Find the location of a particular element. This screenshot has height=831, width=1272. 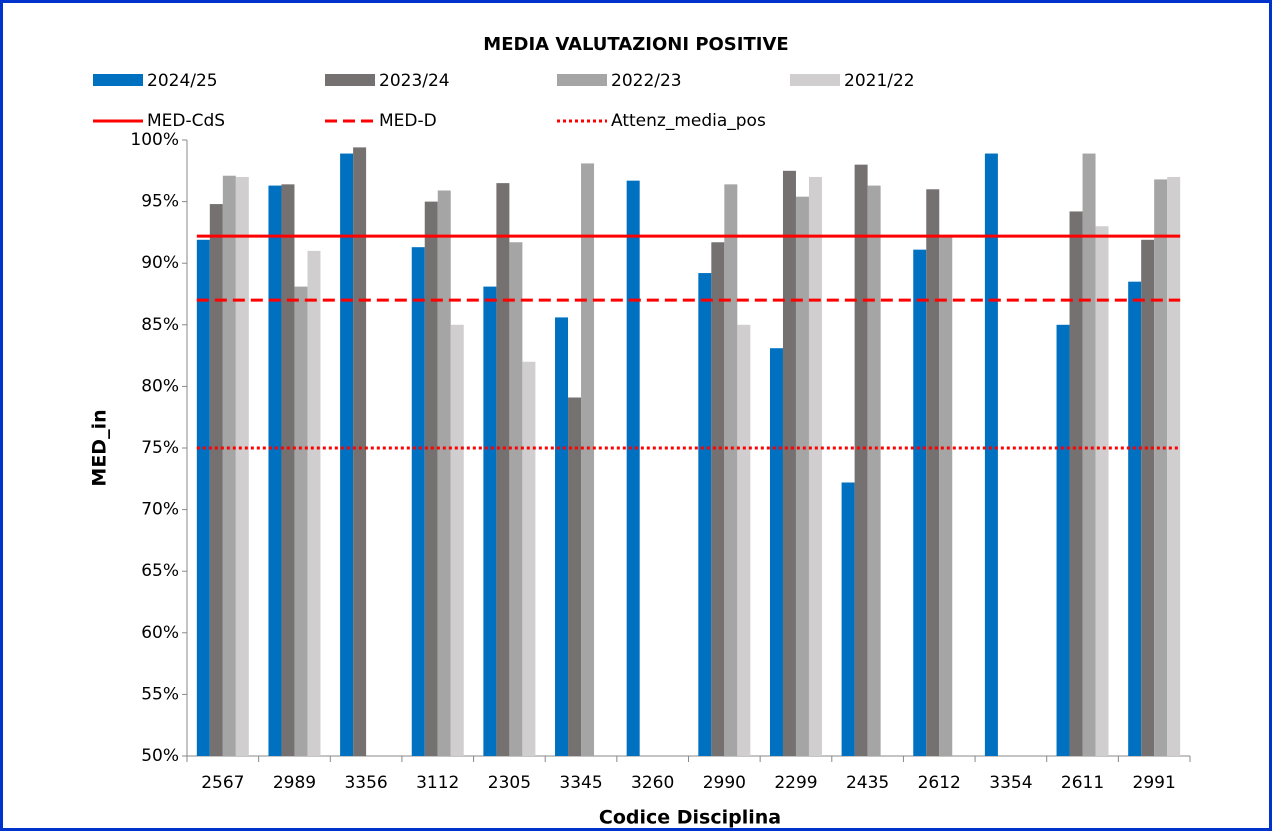

legend-label: Attenz_media_pos is located at coordinates (688, 121).